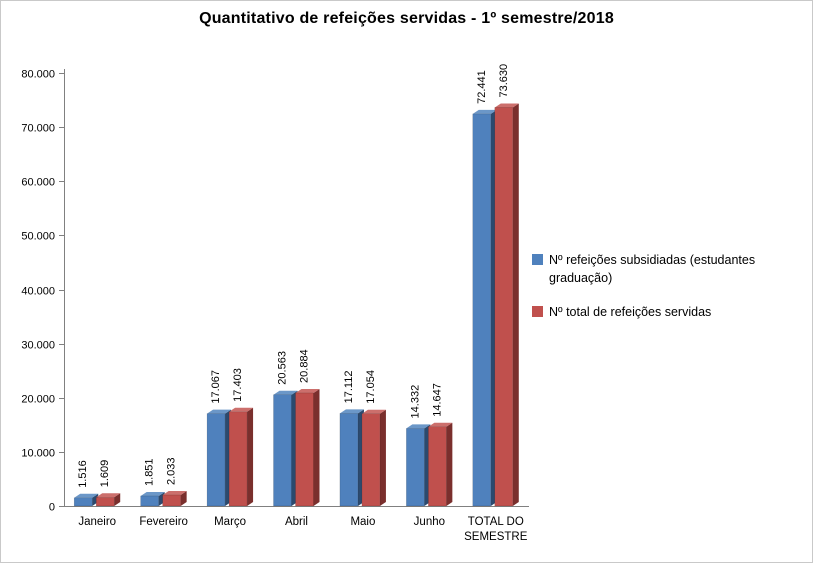 The width and height of the screenshot is (813, 563). I want to click on bar-value-label: 14.332, so click(415, 402).